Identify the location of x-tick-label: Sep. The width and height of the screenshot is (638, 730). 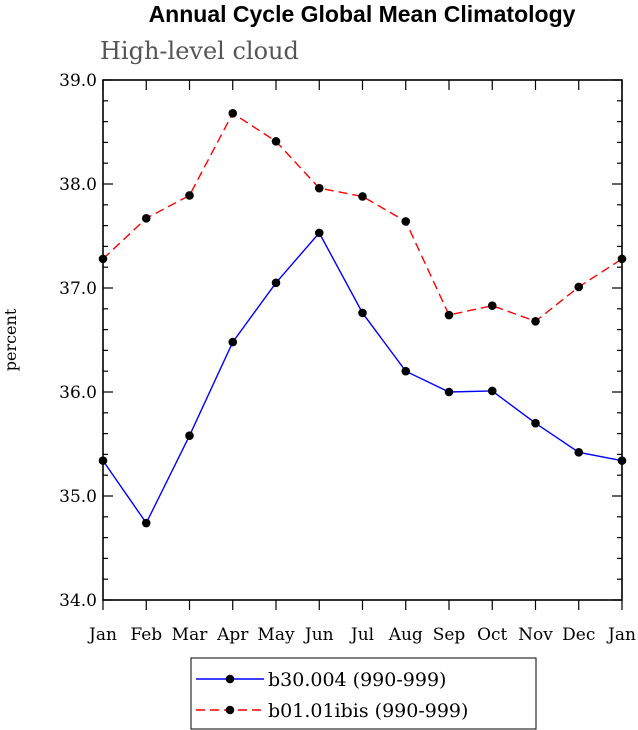
(449, 635).